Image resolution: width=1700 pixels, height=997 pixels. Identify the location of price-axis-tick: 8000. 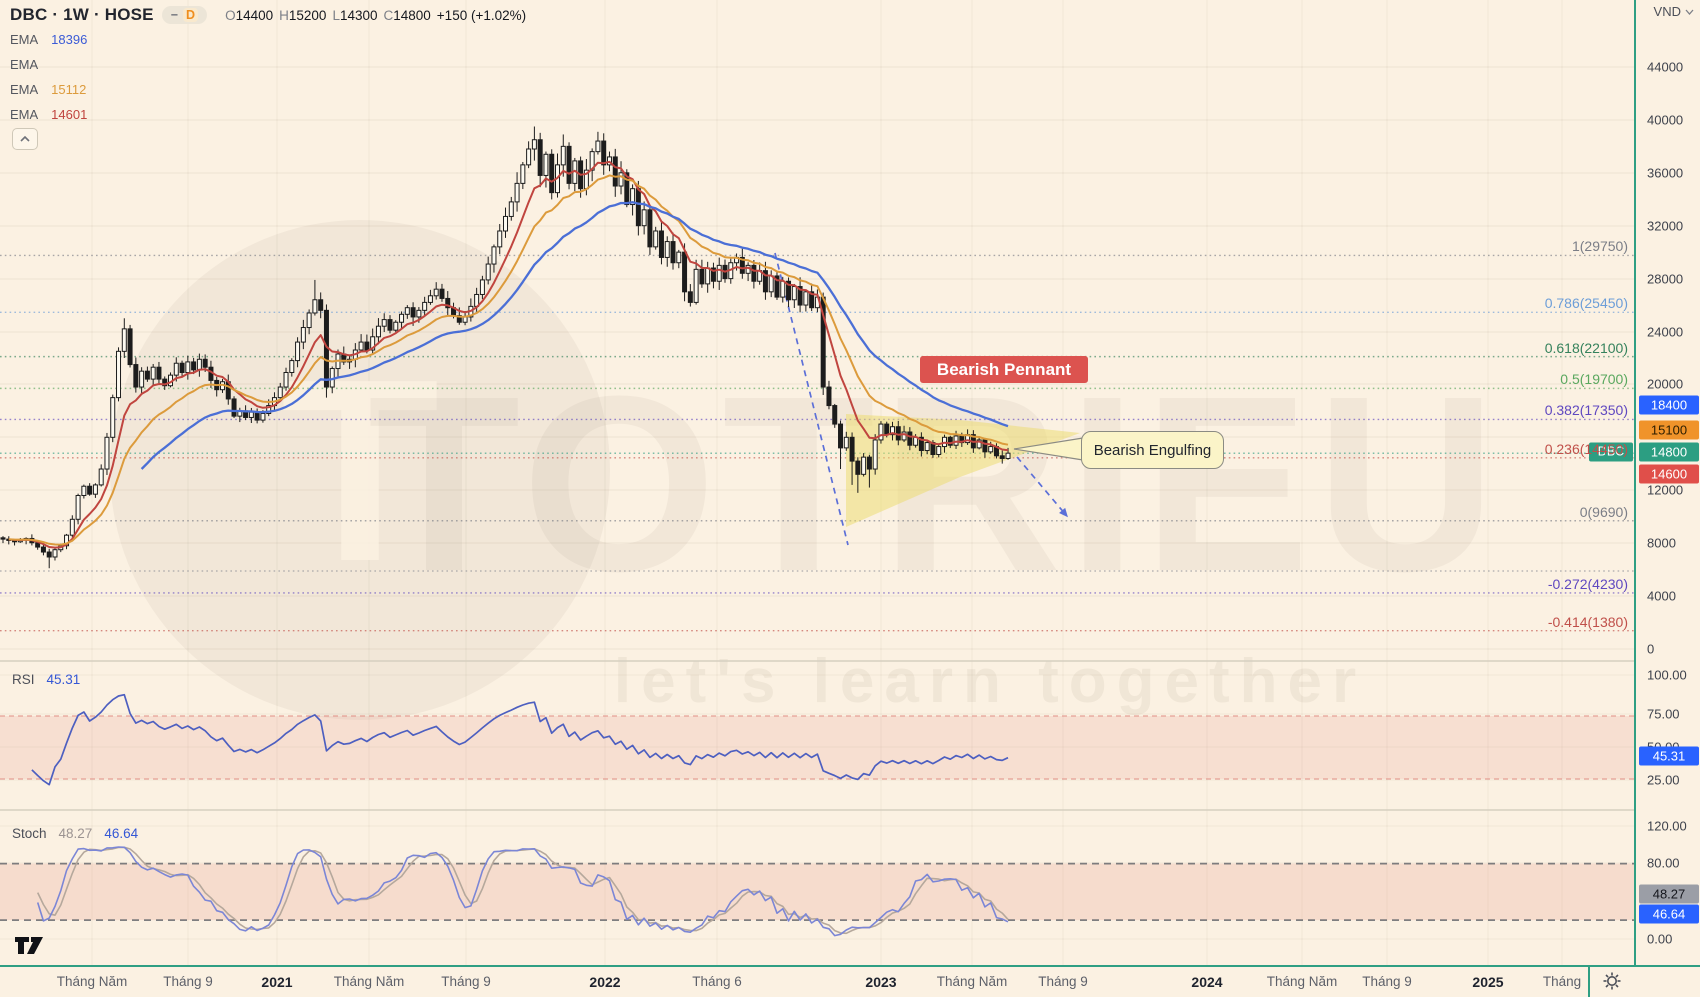
(1661, 543).